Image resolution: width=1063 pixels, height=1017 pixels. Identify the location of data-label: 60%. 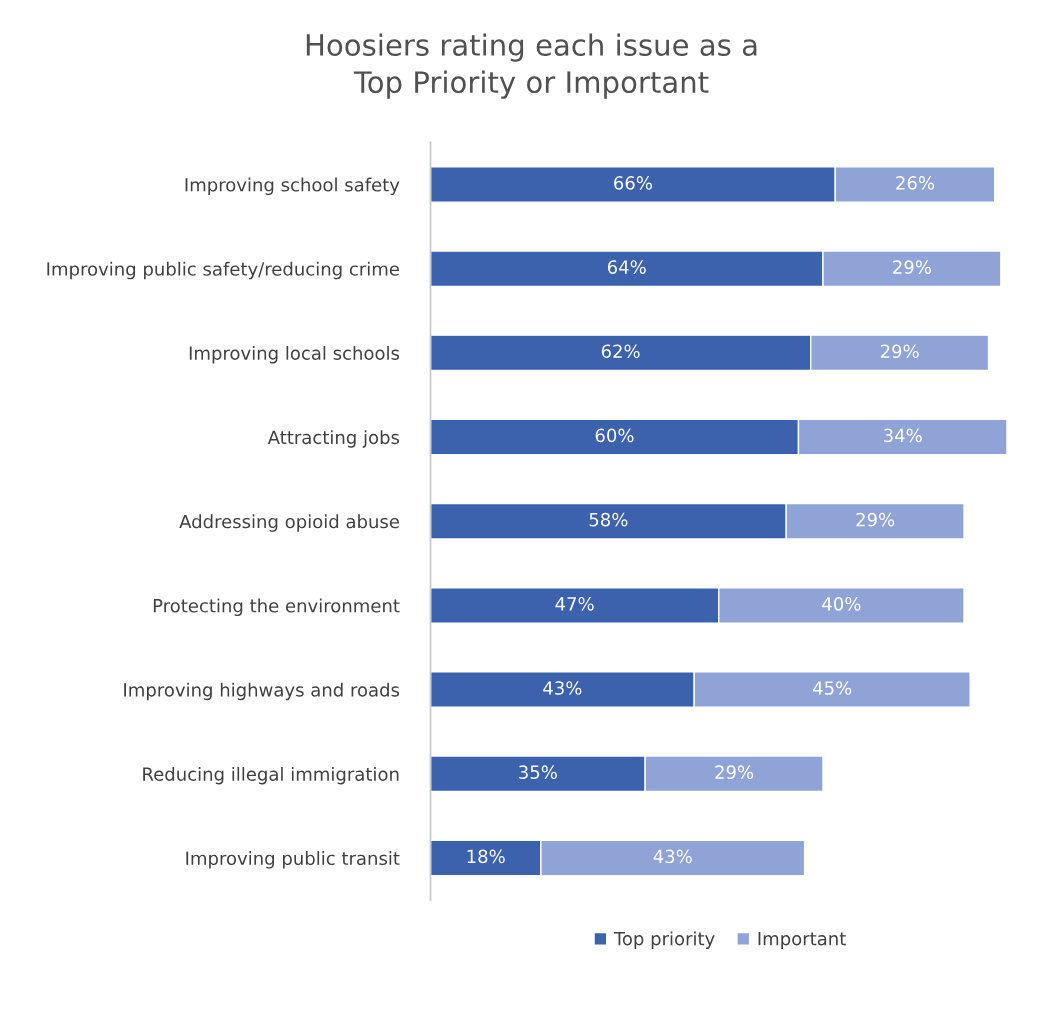
(614, 435).